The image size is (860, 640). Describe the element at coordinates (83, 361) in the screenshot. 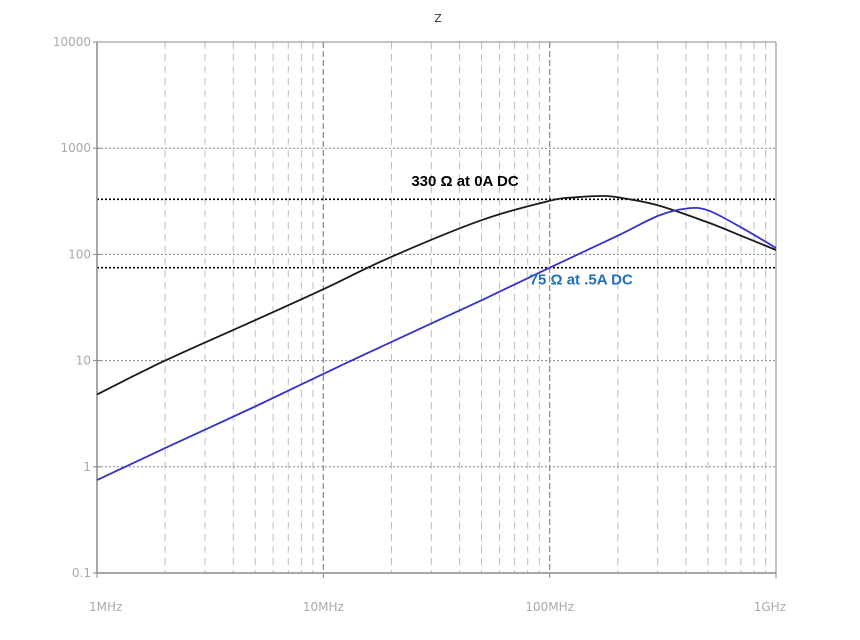

I see `y-tick-label: 10` at that location.